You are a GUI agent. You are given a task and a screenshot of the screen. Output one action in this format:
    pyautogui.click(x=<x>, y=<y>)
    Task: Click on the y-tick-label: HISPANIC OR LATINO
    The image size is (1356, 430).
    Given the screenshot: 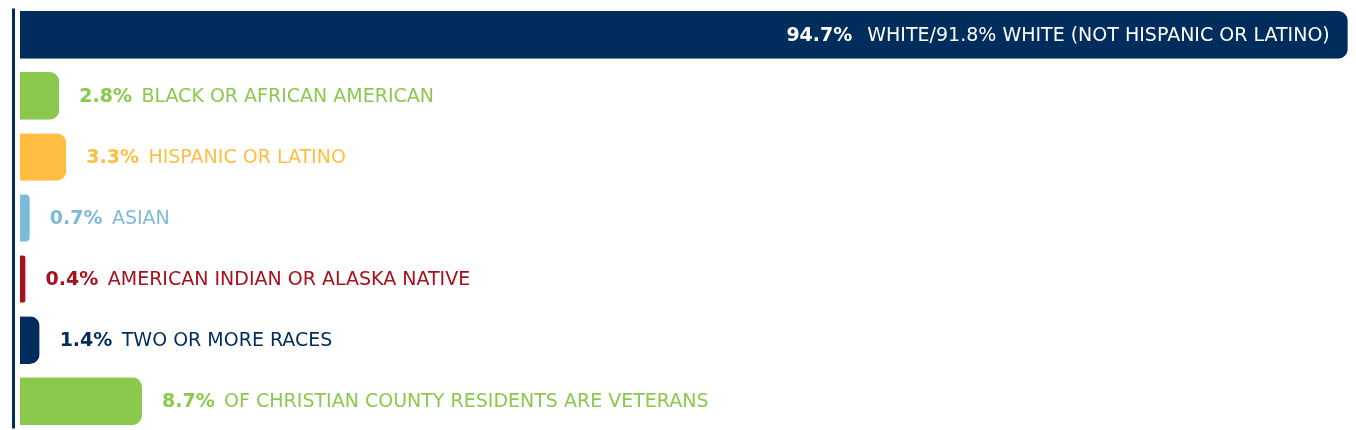 What is the action you would take?
    pyautogui.click(x=247, y=155)
    